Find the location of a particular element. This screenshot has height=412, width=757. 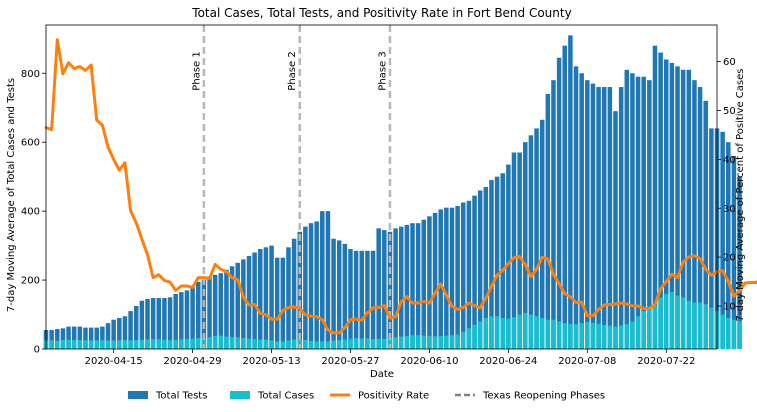

left-tick-label: 600 is located at coordinates (30, 143).